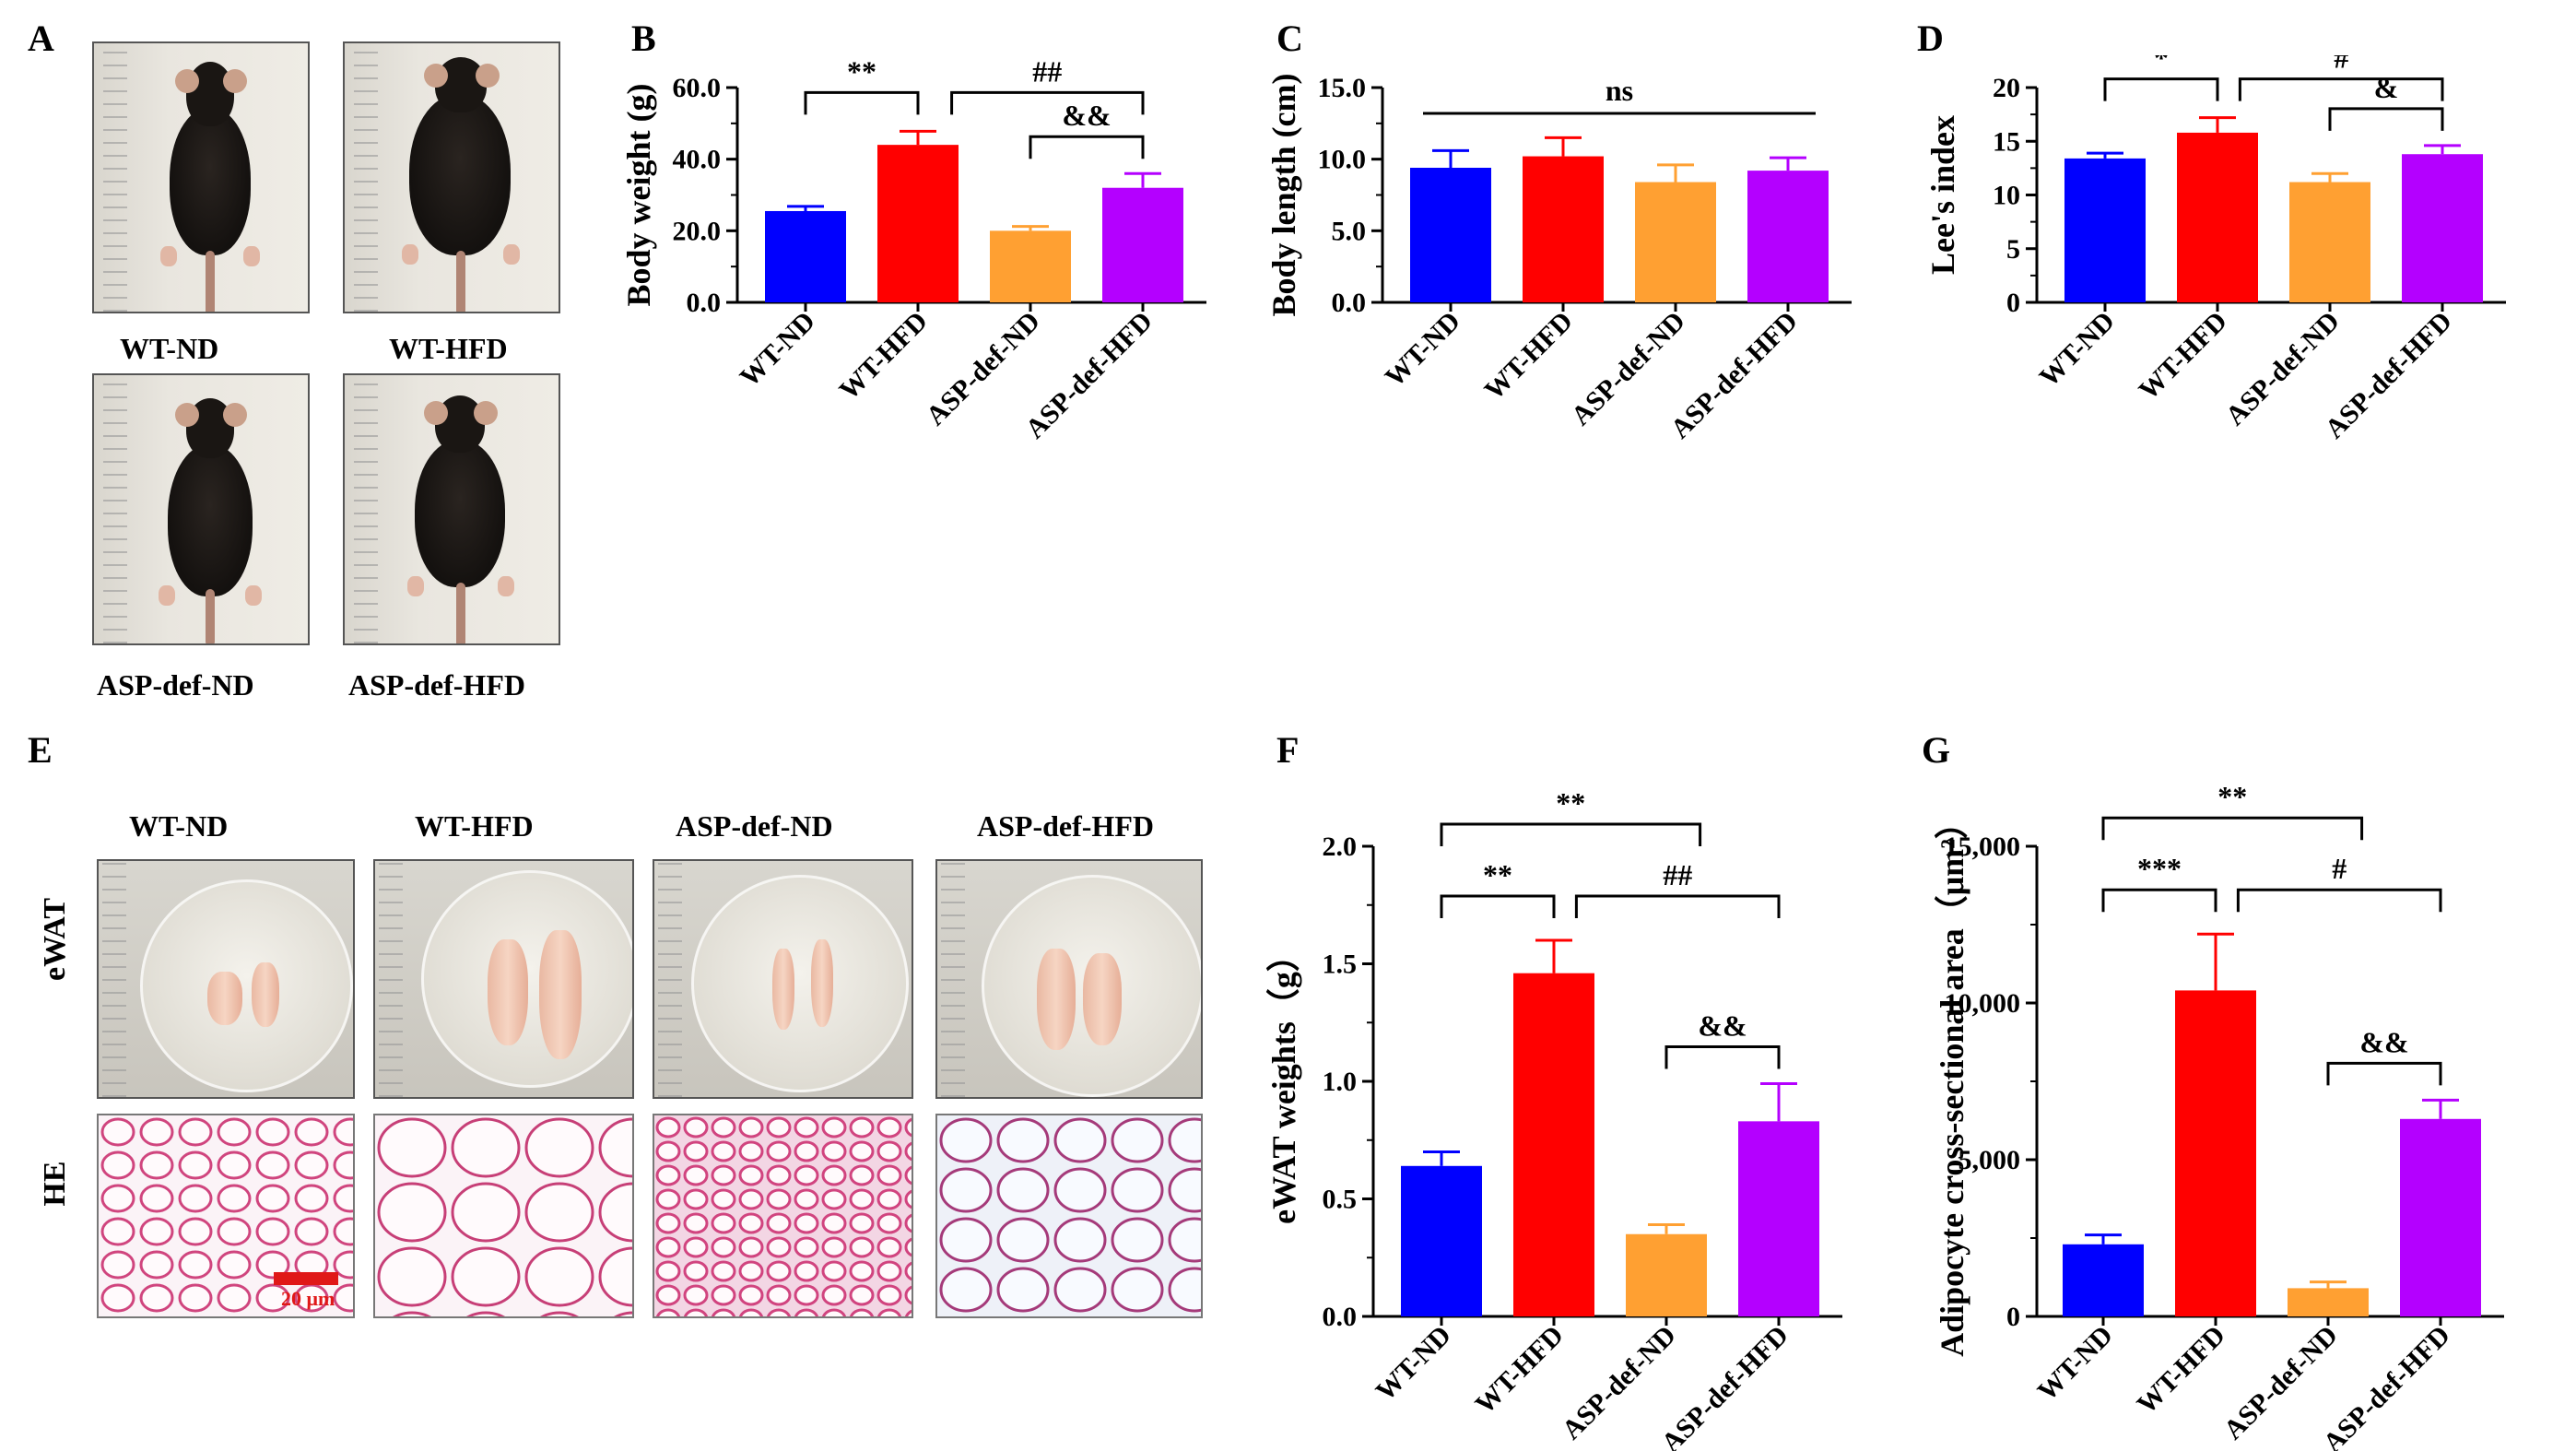 The width and height of the screenshot is (2576, 1451). Describe the element at coordinates (2386, 87) in the screenshot. I see `significance-label: &` at that location.